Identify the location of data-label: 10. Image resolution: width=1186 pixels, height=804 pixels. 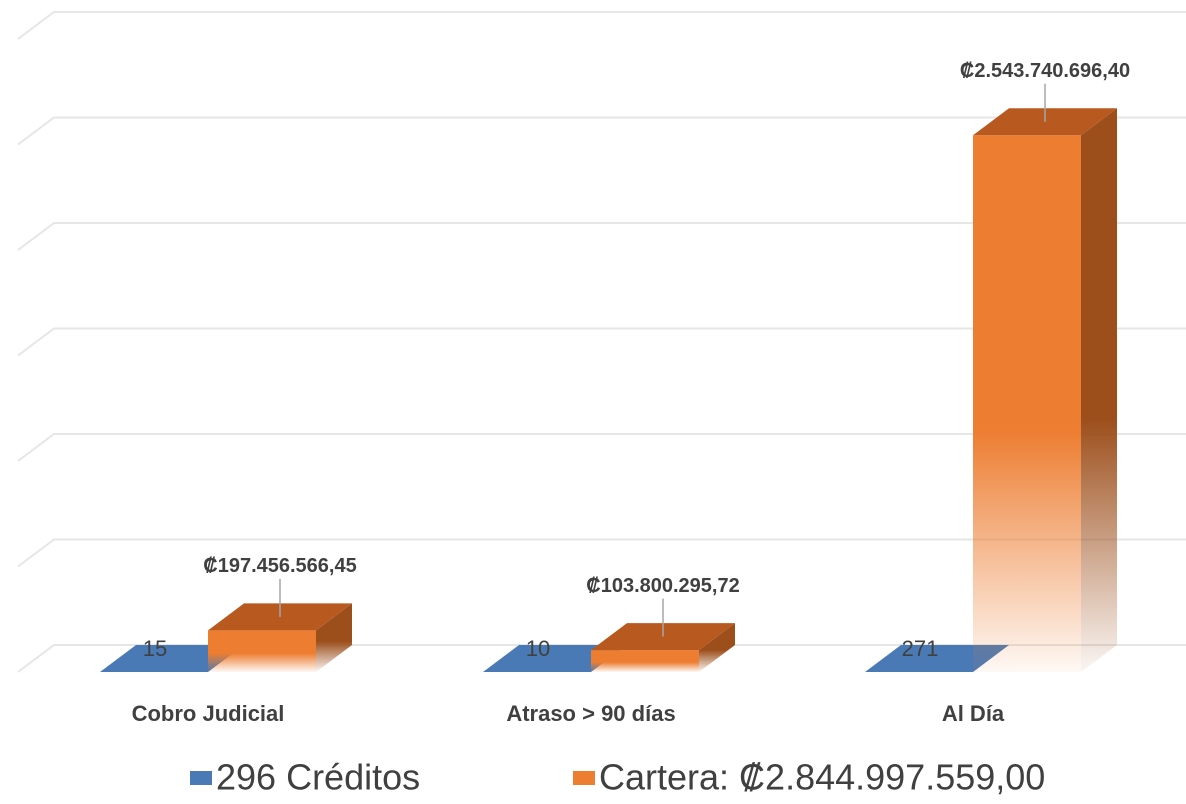
(538, 648).